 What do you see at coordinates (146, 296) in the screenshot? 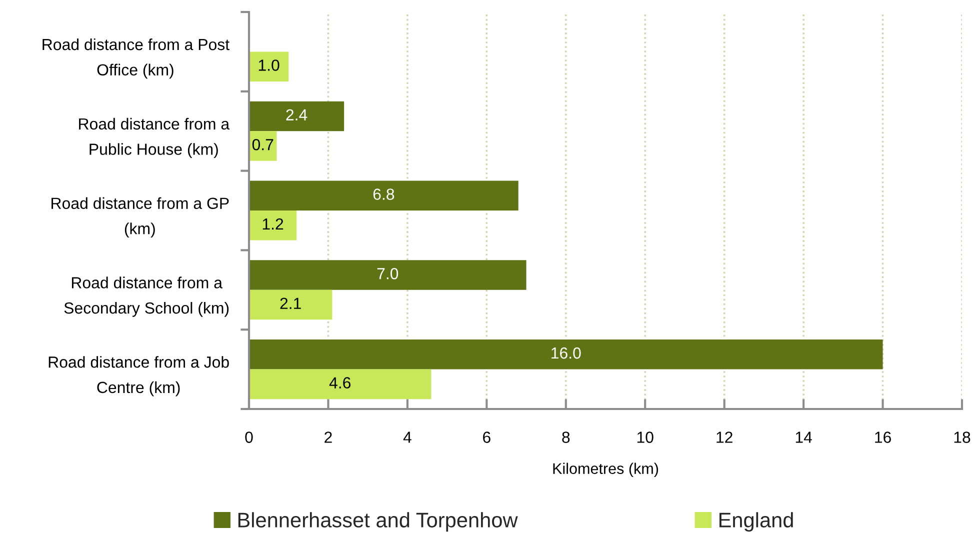
I see `y-tick-label: Road distance from a Secondary School (km)` at bounding box center [146, 296].